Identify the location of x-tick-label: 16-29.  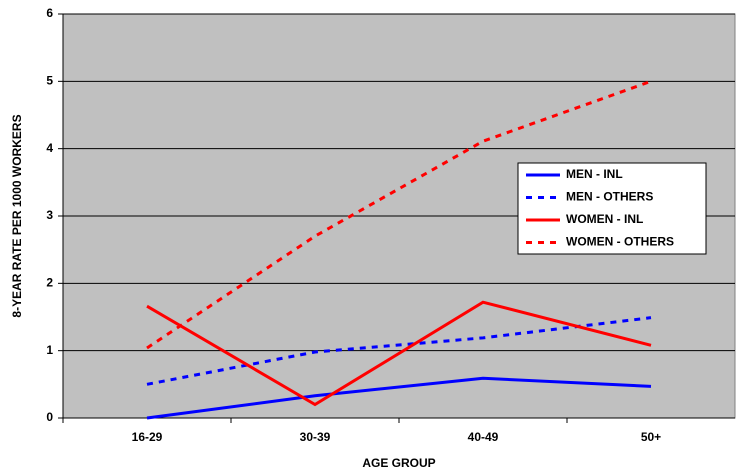
(147, 437).